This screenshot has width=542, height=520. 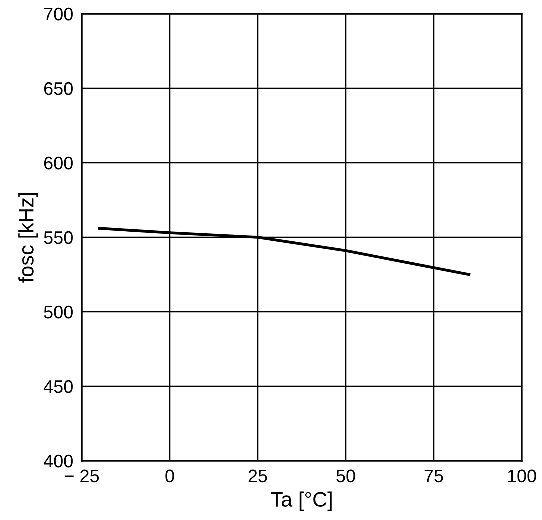 What do you see at coordinates (58, 14) in the screenshot?
I see `y-tick-label: 700` at bounding box center [58, 14].